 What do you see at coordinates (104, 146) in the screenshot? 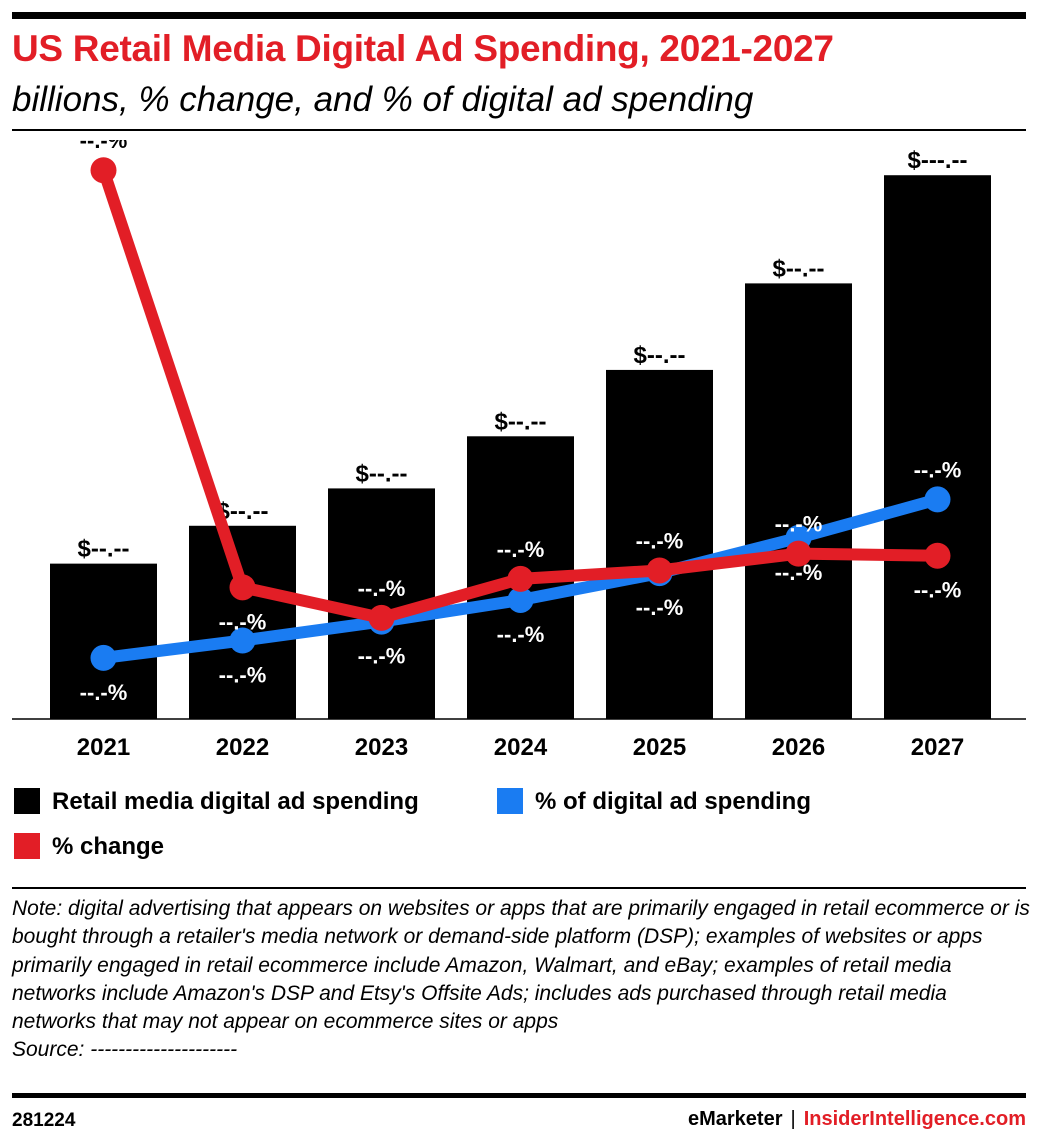
I see `pct-change-label-2021: --.-%` at bounding box center [104, 146].